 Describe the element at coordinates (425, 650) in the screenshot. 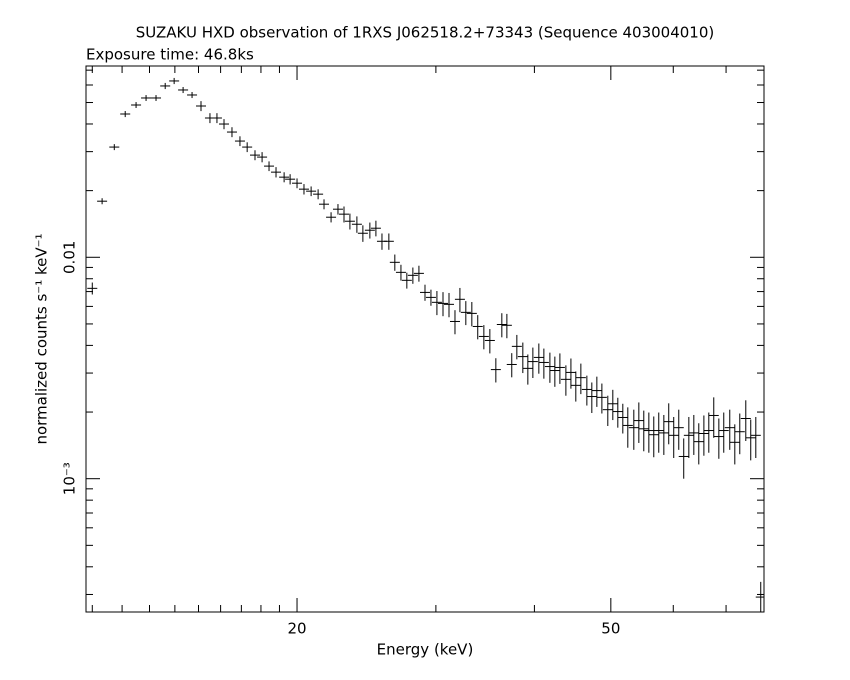

I see `x-axis-label: Energy (keV)` at that location.